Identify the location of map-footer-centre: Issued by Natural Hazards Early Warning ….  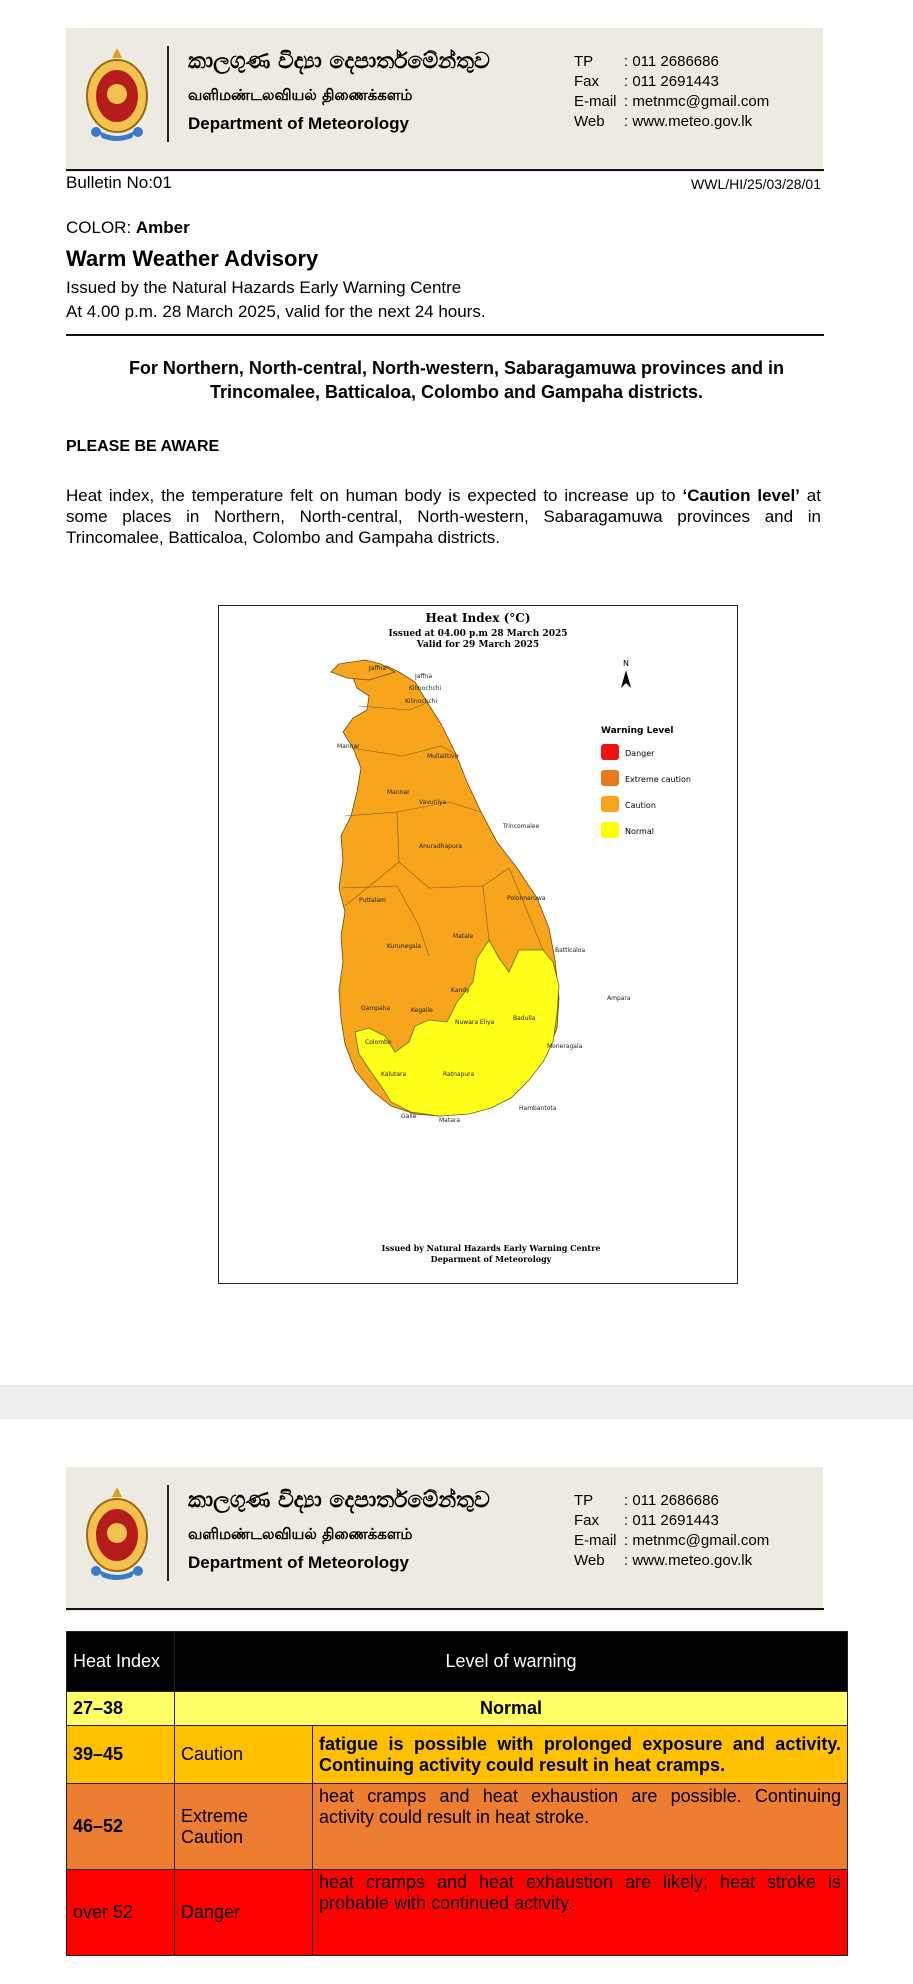
(491, 1248).